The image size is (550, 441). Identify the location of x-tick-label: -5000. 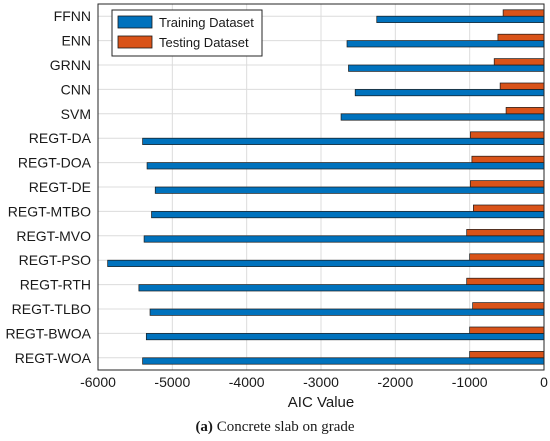
(172, 382).